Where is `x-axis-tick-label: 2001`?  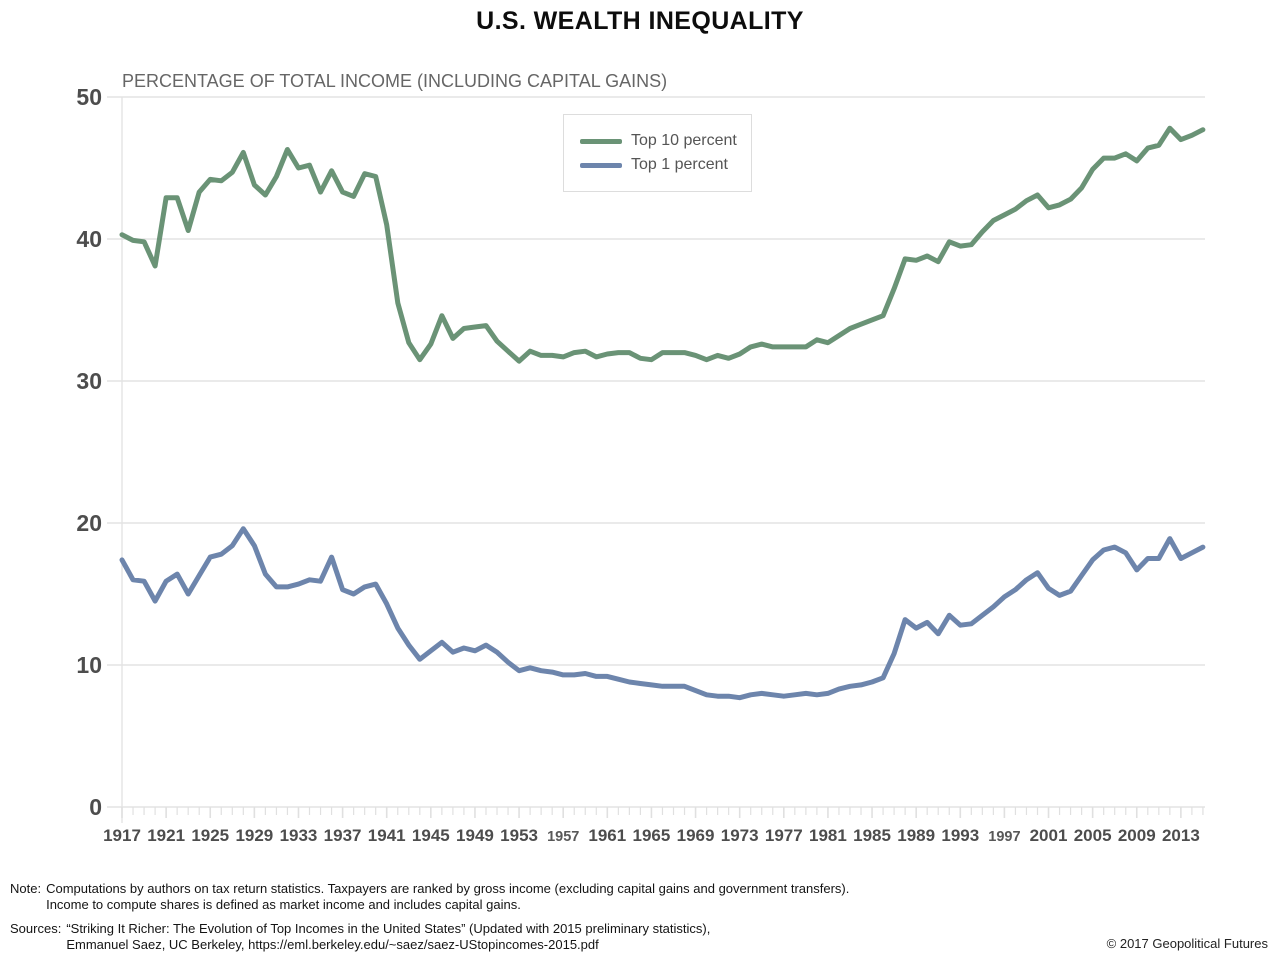 x-axis-tick-label: 2001 is located at coordinates (1049, 835).